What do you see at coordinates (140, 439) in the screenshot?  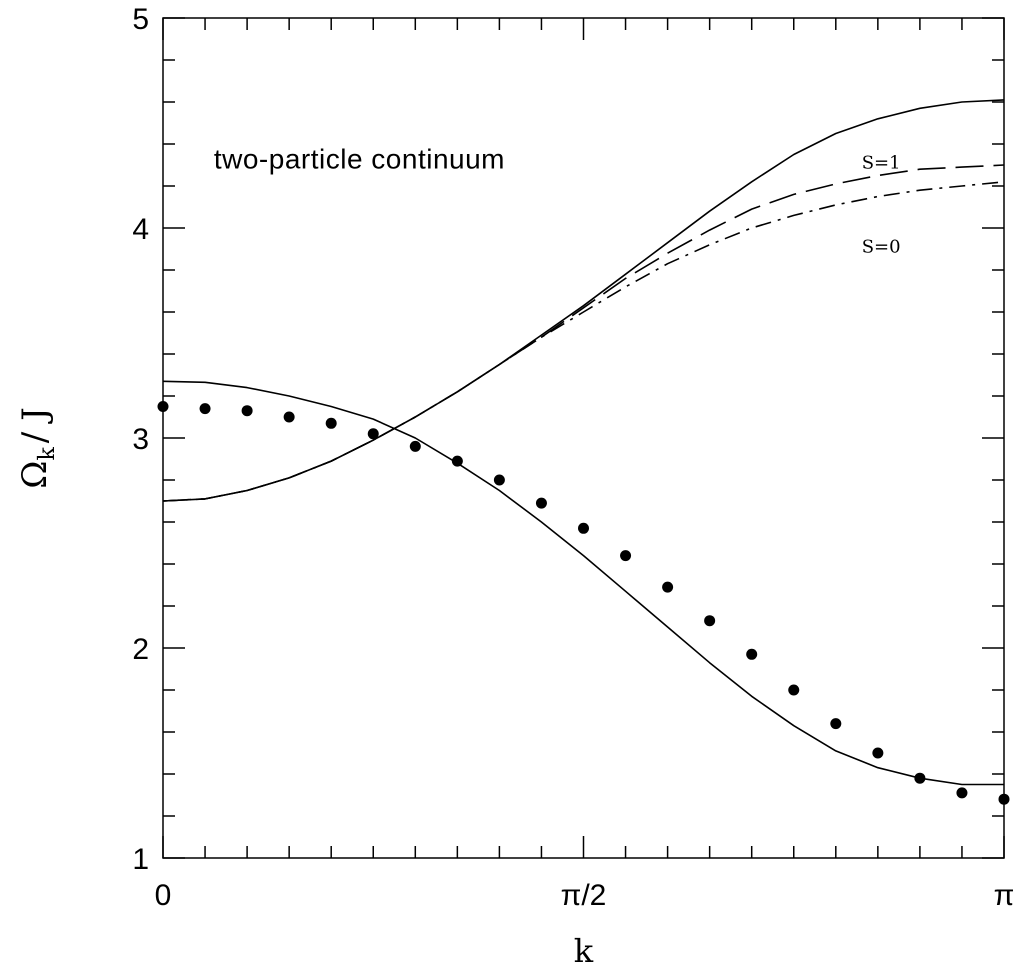 I see `y-tick-label: 3` at bounding box center [140, 439].